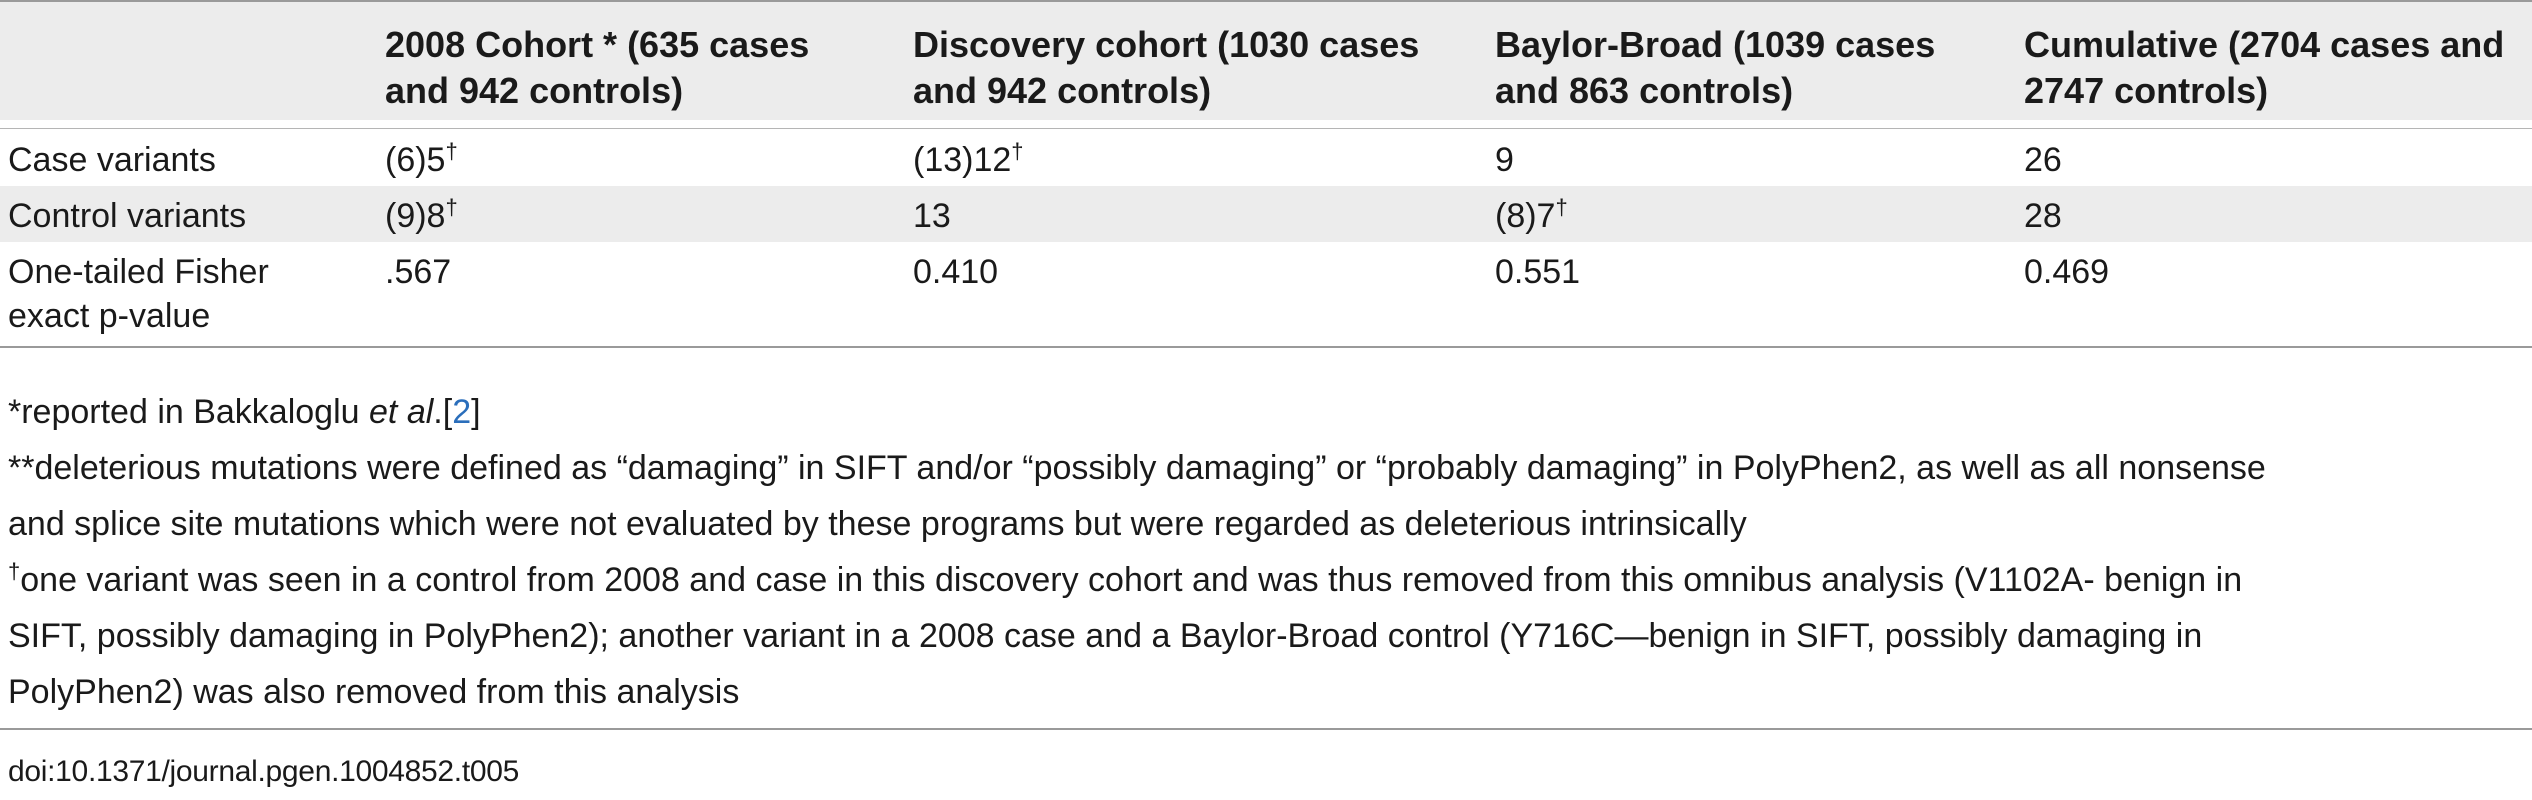 This screenshot has height=800, width=2532. Describe the element at coordinates (2067, 272) in the screenshot. I see `table-cell: 0.469` at that location.